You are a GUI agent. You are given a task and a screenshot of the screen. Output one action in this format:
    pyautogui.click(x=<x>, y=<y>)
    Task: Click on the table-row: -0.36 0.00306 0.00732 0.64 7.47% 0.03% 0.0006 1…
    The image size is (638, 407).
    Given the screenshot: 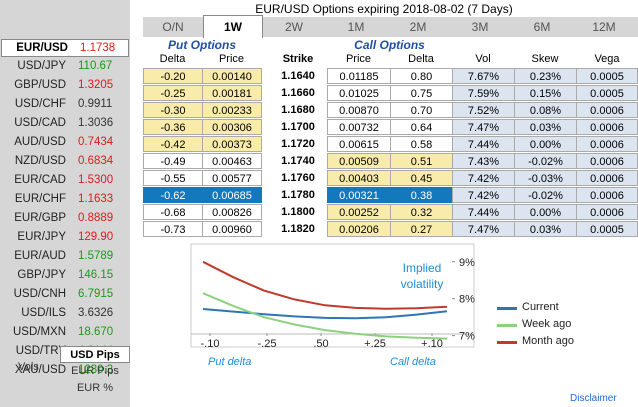 What is the action you would take?
    pyautogui.click(x=319, y=127)
    